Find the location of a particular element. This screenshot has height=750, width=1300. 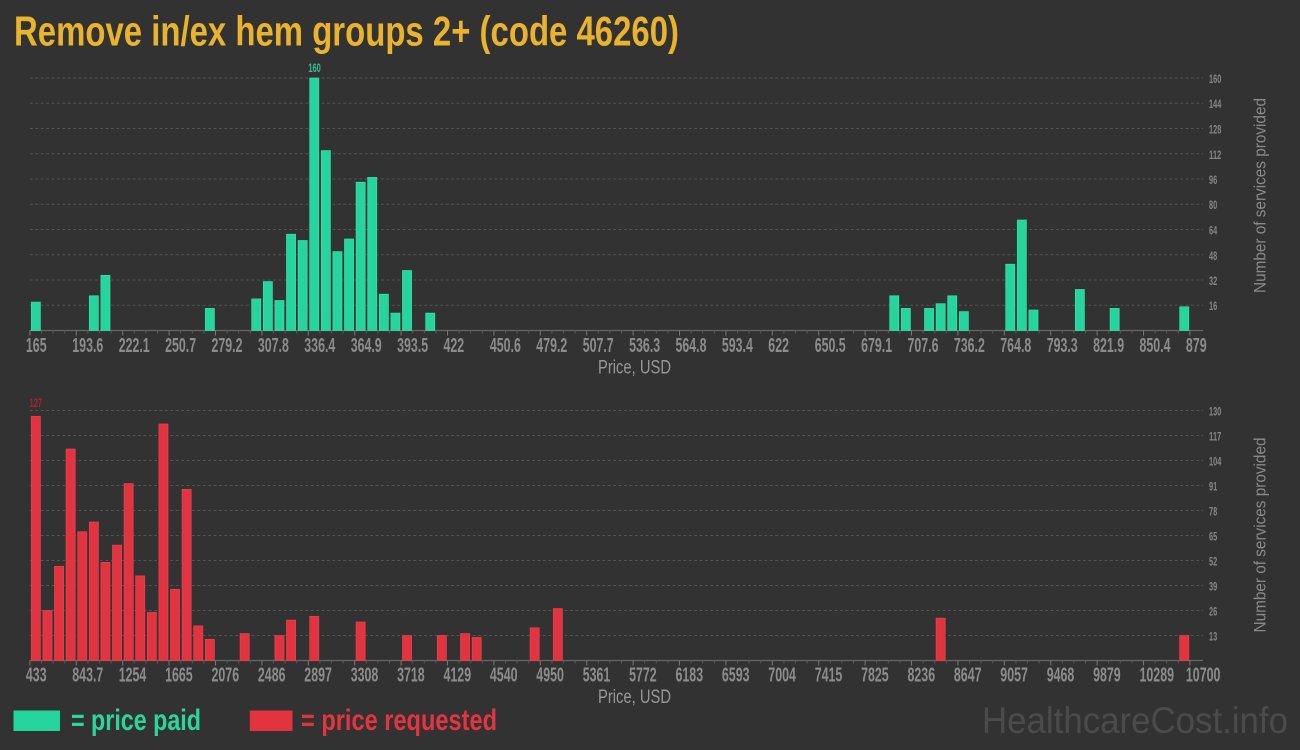

svg-text: 91 is located at coordinates (1213, 487).